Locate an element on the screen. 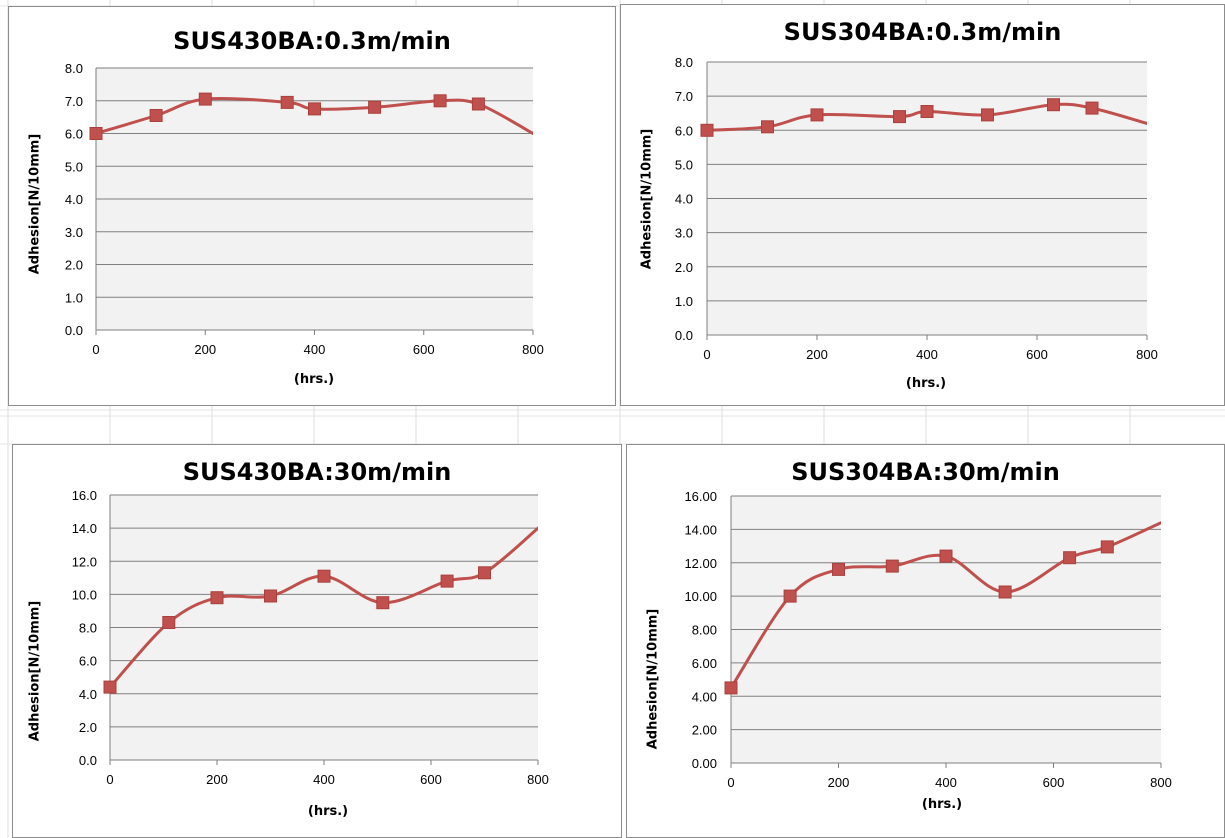 The width and height of the screenshot is (1225, 838). y-tick-label: 8.00 is located at coordinates (704, 630).